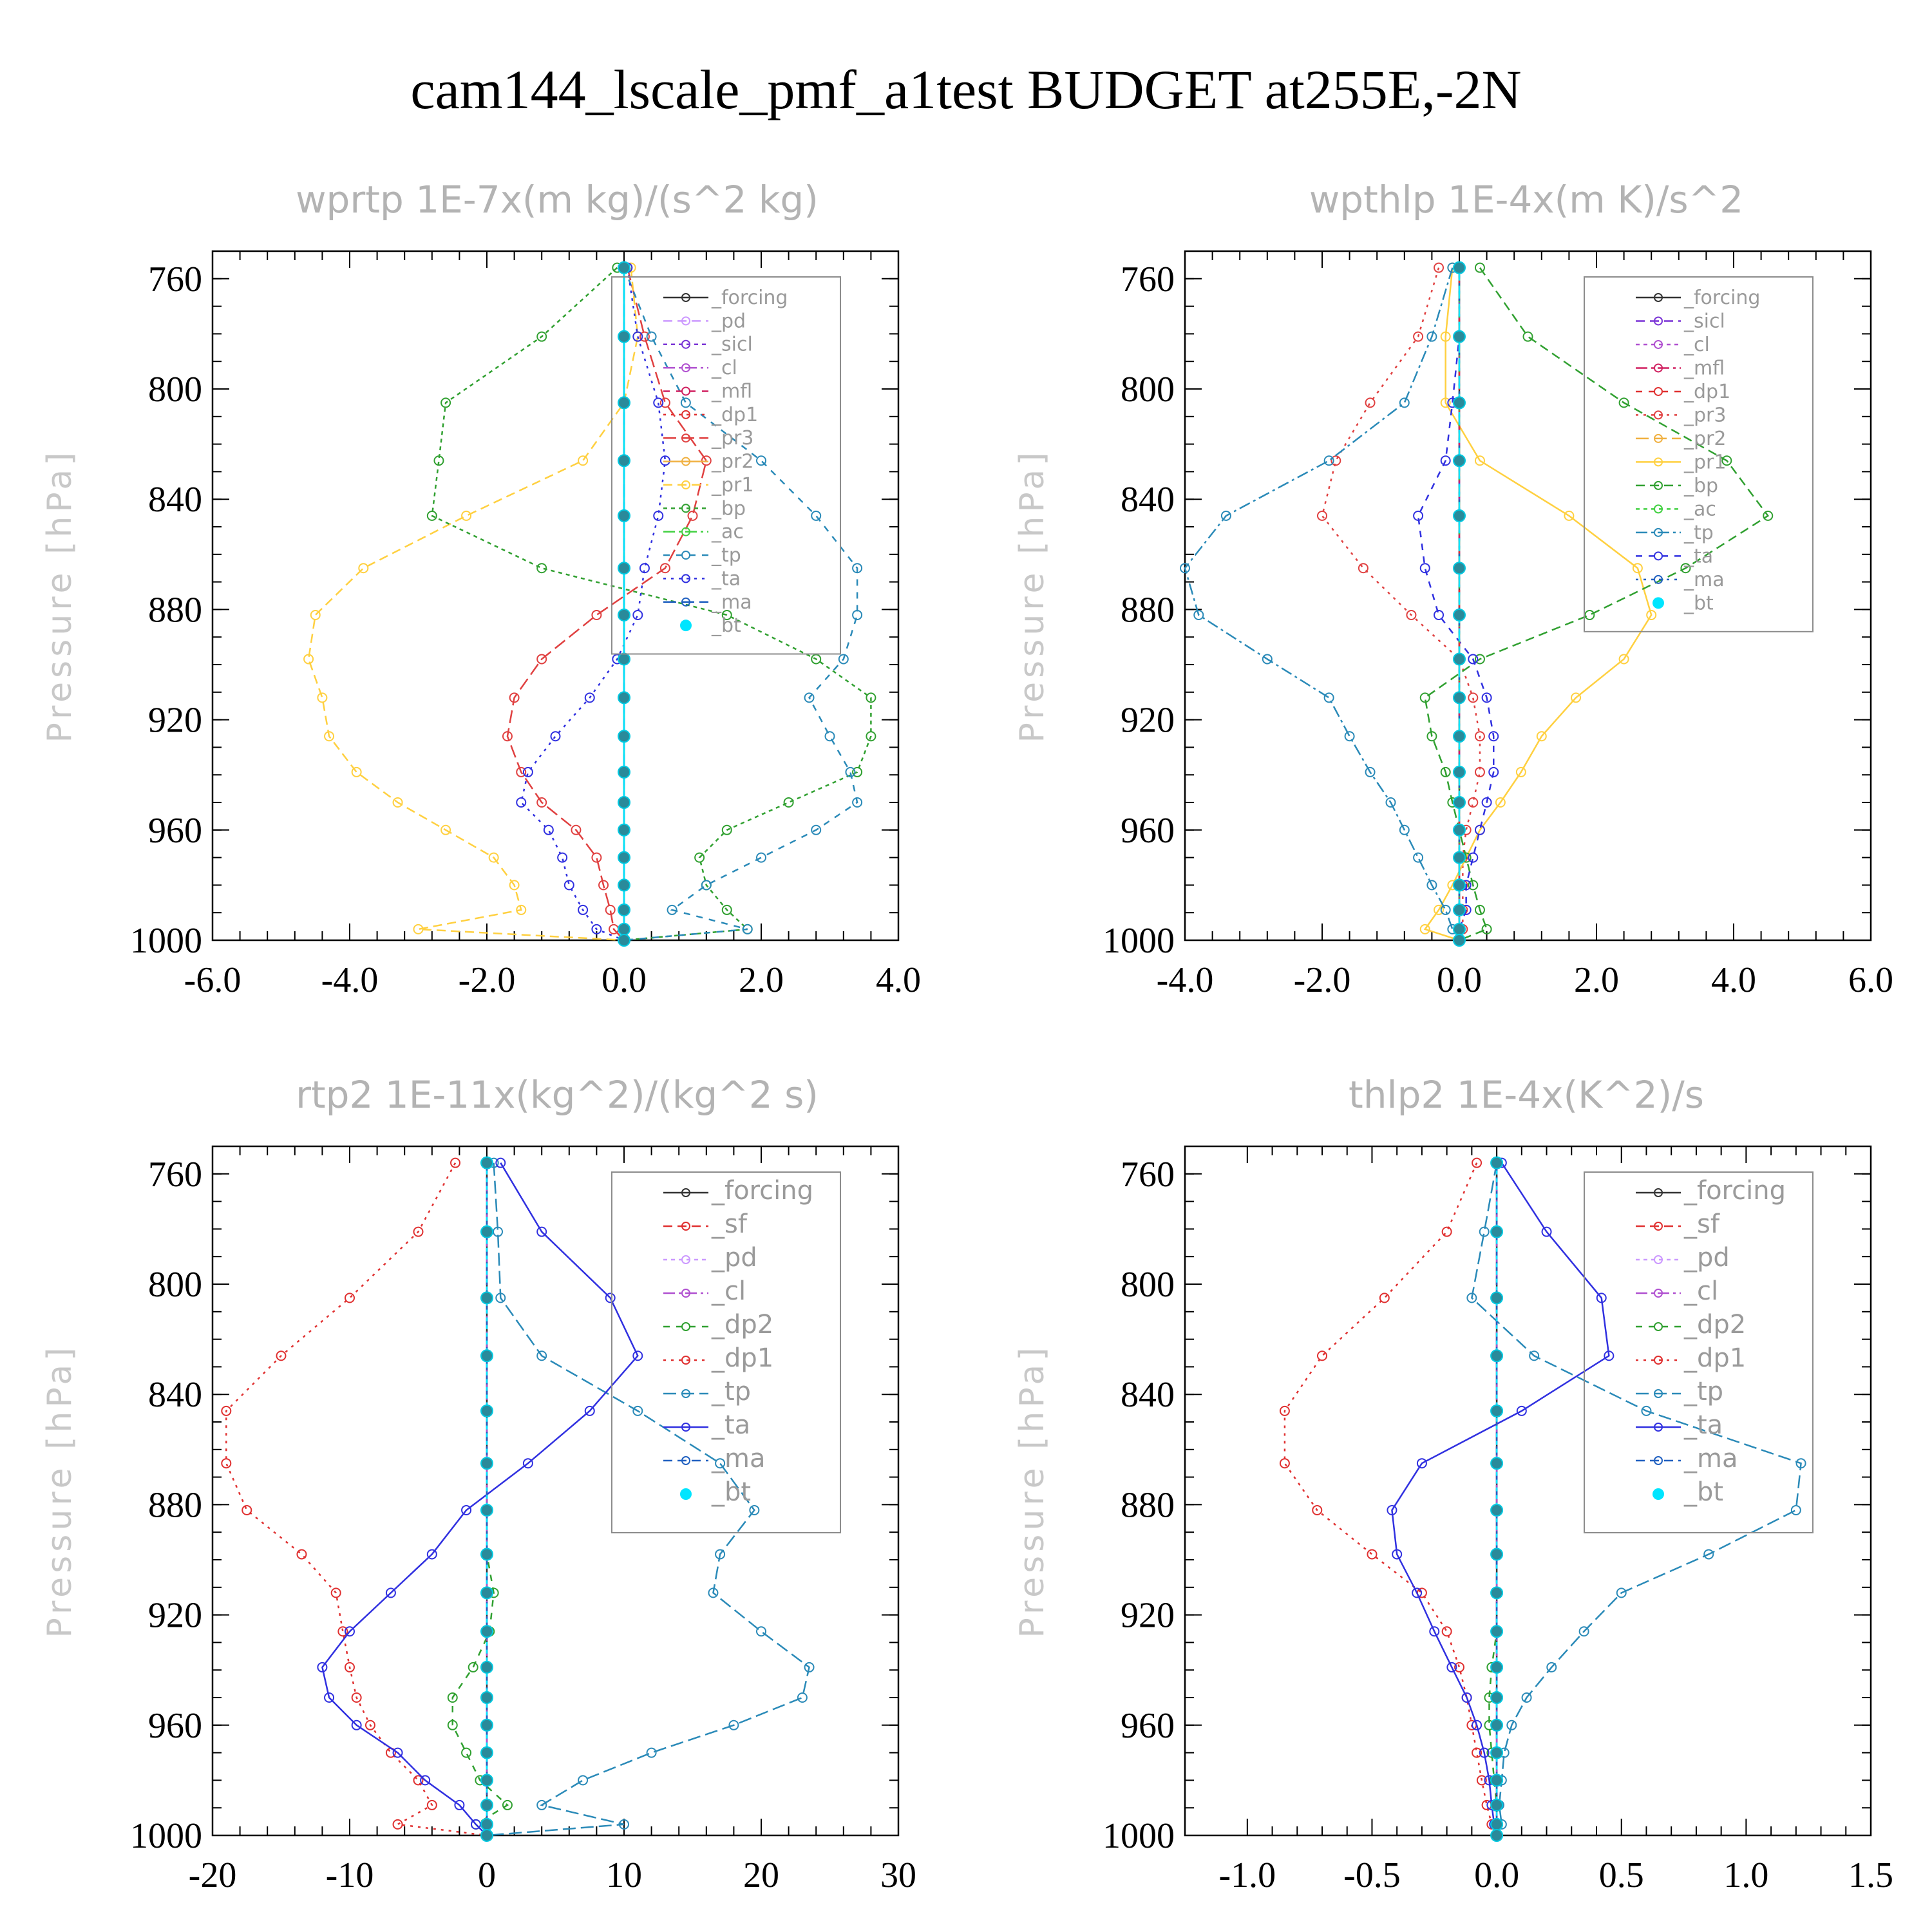 The height and width of the screenshot is (1932, 1932). I want to click on panel-title: wprtp 1E-7x(m kg)/(s^2 kg), so click(557, 200).